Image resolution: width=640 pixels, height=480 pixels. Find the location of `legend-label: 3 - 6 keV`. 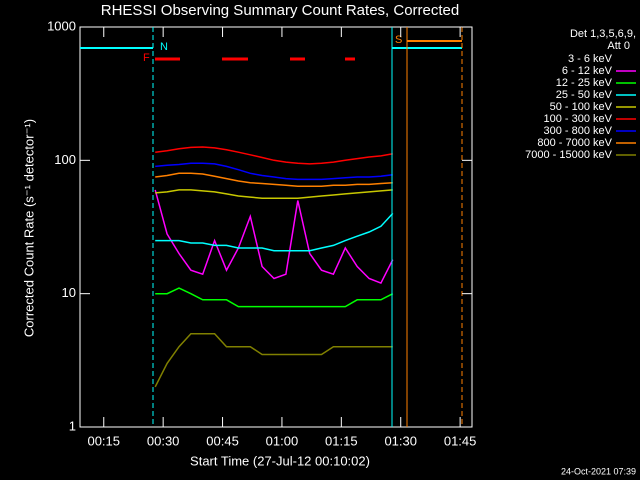

legend-label: 3 - 6 keV is located at coordinates (590, 59).